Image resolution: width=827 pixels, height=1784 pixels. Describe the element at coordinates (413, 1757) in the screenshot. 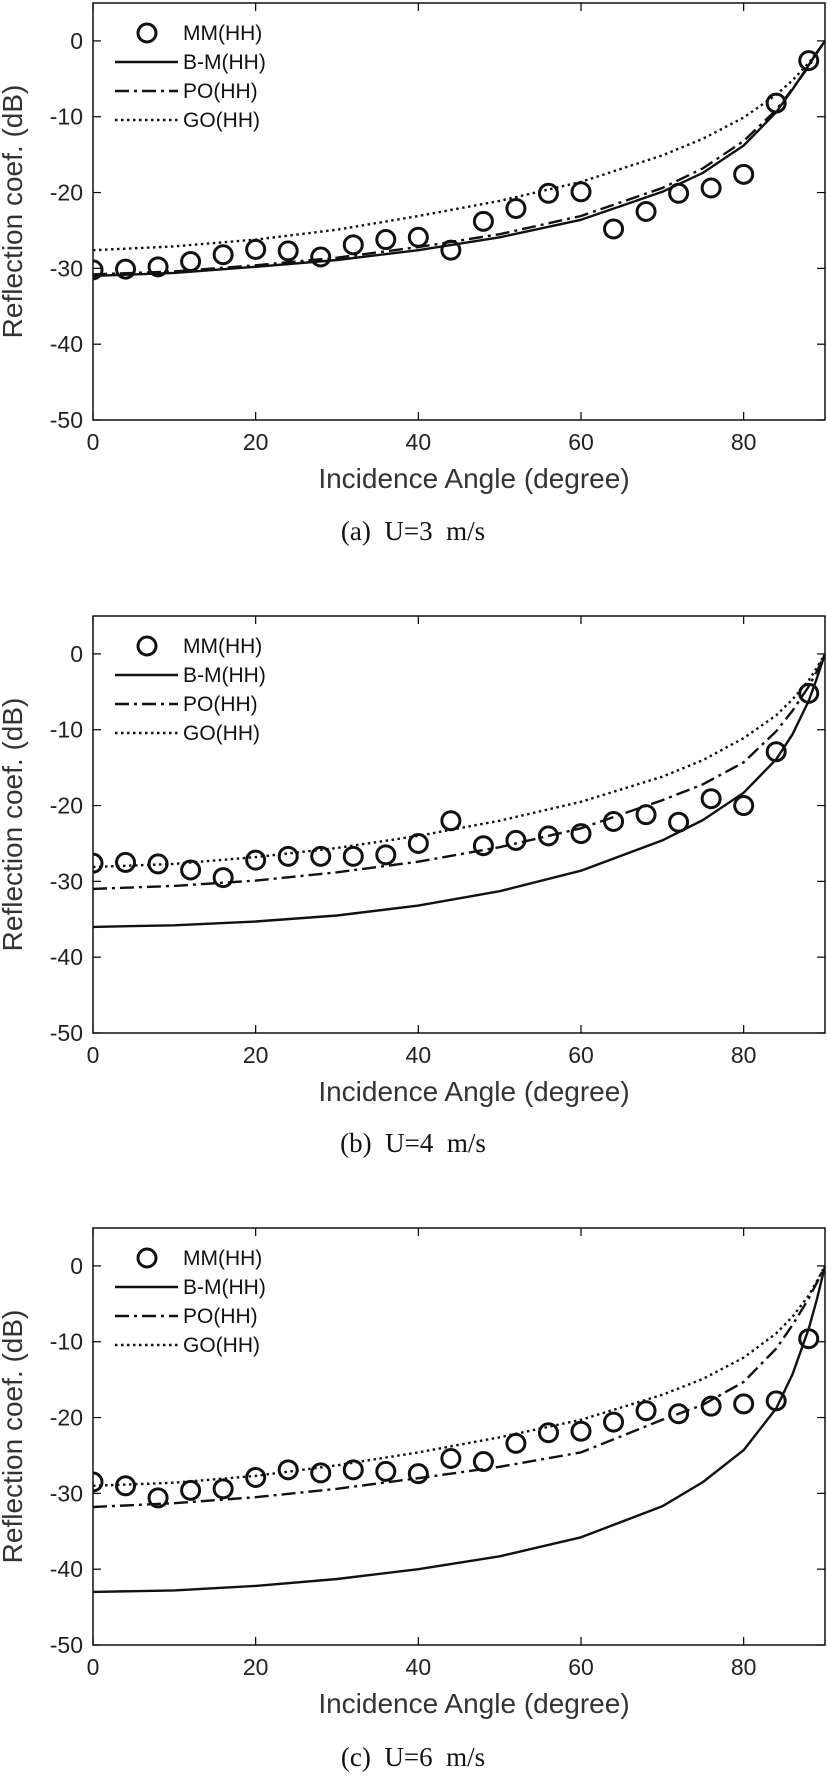

I see `panel-caption: (c) U=6 m/s` at that location.